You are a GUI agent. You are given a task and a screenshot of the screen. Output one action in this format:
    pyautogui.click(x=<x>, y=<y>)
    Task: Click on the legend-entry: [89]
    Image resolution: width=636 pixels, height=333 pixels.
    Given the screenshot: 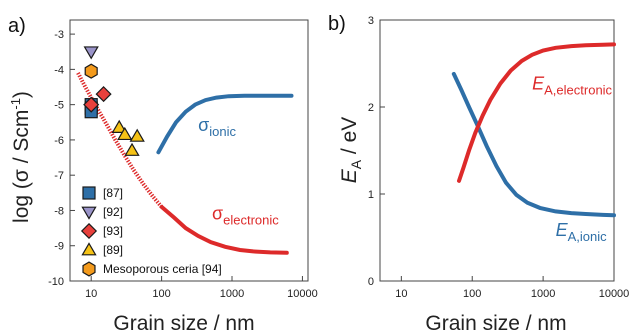 What is the action you would take?
    pyautogui.click(x=113, y=250)
    